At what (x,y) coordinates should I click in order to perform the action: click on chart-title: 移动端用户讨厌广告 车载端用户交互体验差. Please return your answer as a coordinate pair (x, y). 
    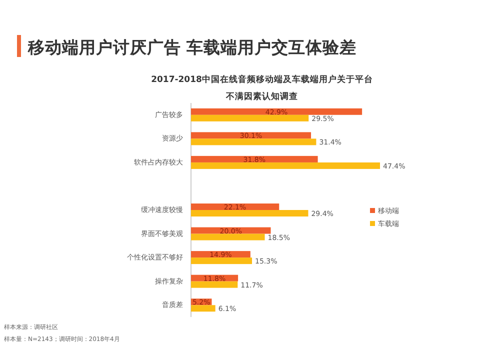
    Looking at the image, I should click on (192, 47).